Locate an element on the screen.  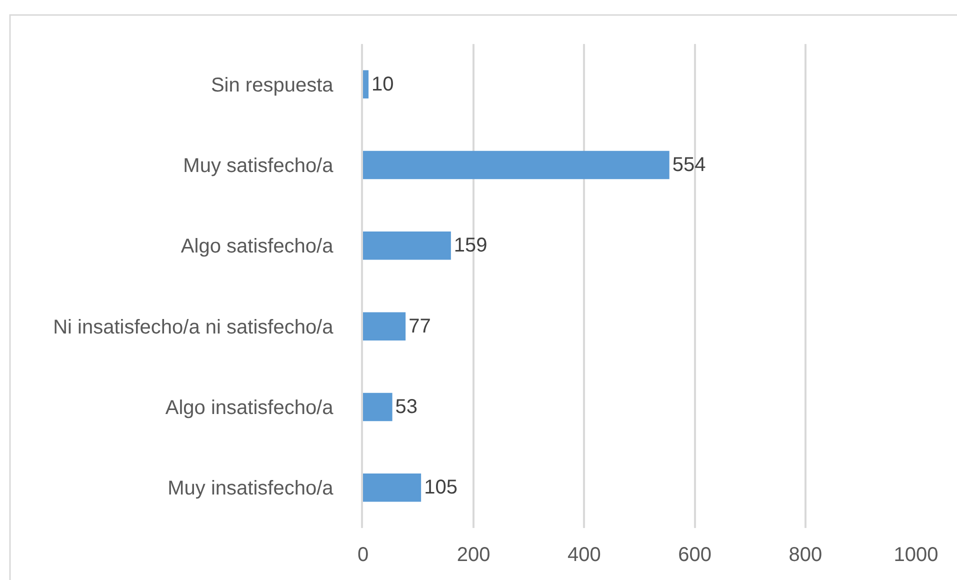
data-label: 53 is located at coordinates (406, 407).